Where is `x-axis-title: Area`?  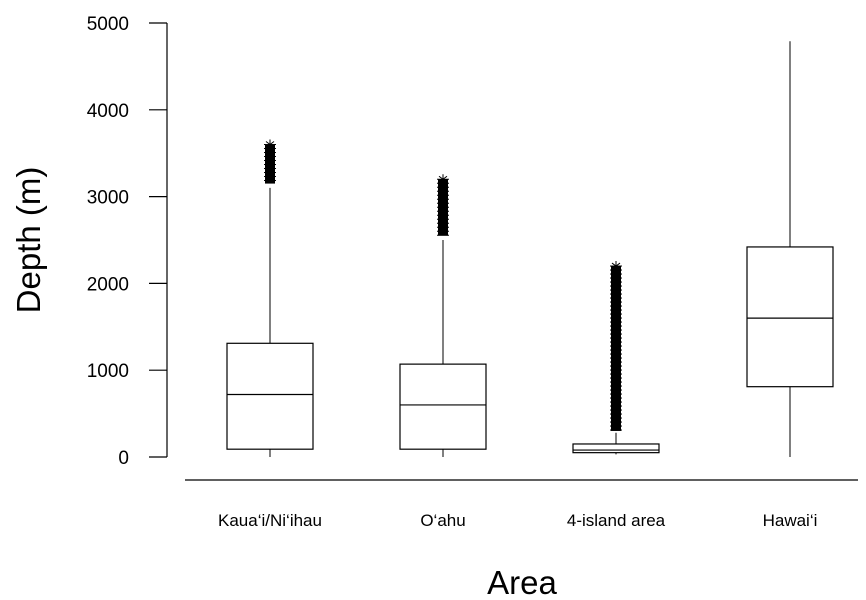 x-axis-title: Area is located at coordinates (522, 582).